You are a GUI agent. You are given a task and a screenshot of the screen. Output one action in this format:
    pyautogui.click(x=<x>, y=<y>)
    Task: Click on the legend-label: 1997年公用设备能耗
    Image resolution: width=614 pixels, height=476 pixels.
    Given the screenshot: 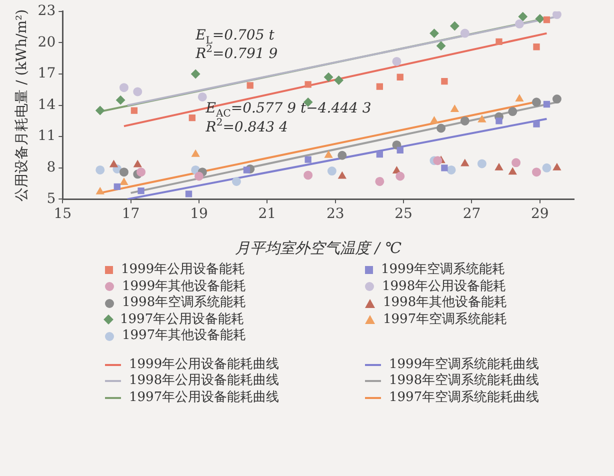 What is the action you would take?
    pyautogui.click(x=182, y=320)
    